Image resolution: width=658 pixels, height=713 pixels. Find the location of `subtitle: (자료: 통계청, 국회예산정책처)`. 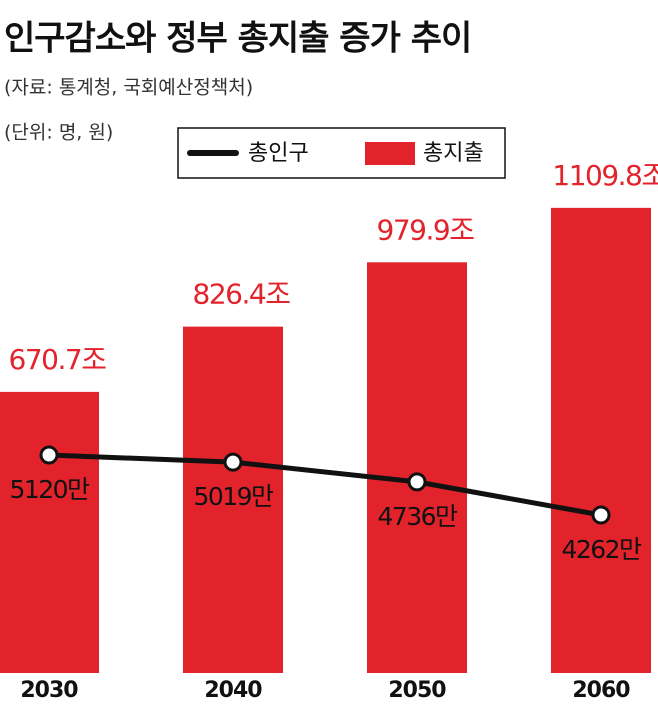

subtitle: (자료: 통계청, 국회예산정책처) is located at coordinates (128, 88).